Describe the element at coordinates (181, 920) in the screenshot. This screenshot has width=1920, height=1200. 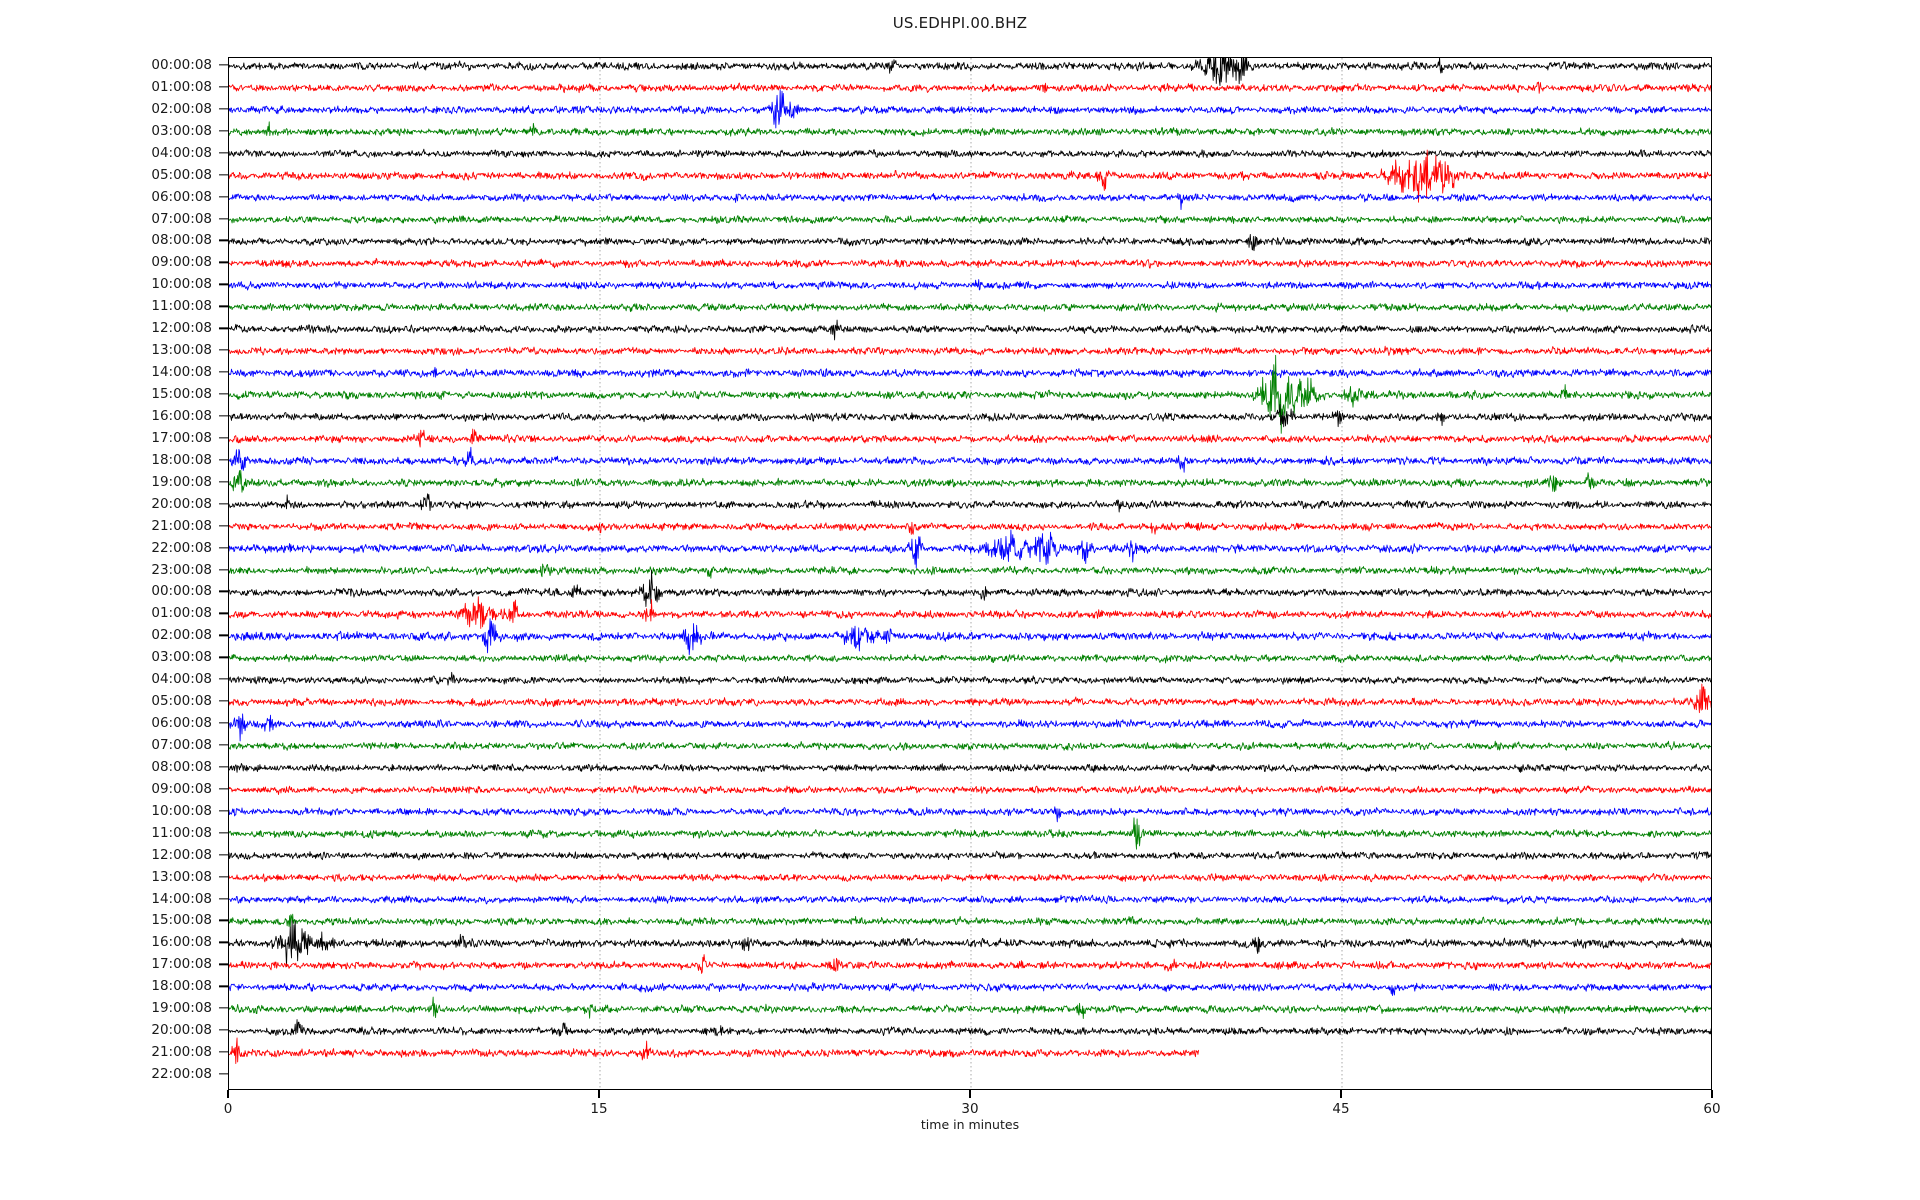
I see `y-axis-tick-label: 15:00:08` at that location.